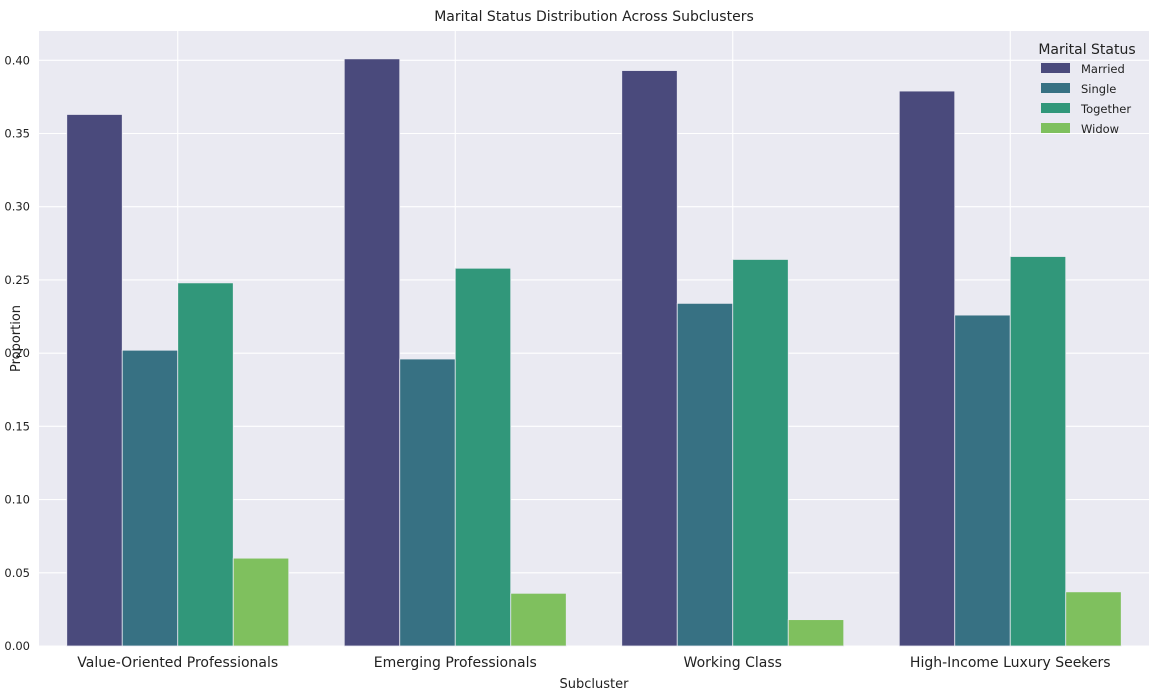  Describe the element at coordinates (1055, 128) in the screenshot. I see `legend-swatch-widow` at that location.